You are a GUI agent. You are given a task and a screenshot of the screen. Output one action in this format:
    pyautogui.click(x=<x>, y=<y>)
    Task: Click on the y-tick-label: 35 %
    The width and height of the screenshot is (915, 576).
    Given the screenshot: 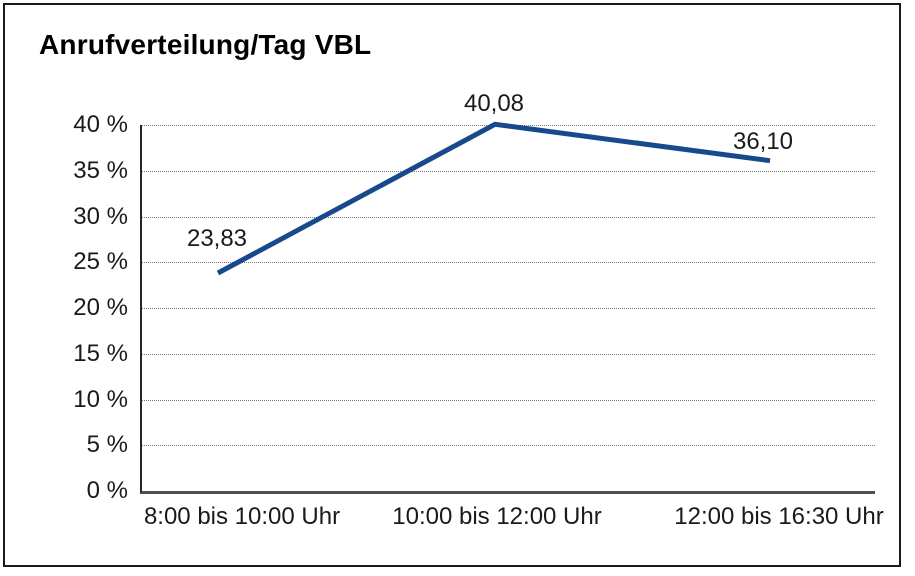 What is the action you would take?
    pyautogui.click(x=100, y=170)
    